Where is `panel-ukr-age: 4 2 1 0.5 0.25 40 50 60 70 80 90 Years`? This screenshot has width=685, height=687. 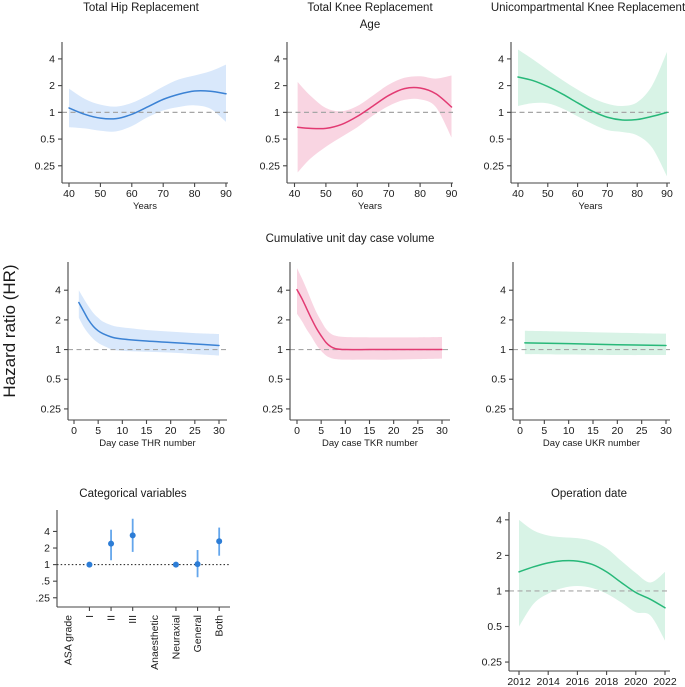
panel-ukr-age: 4 2 1 0.5 0.25 40 50 60 70 80 90 Years is located at coordinates (578, 127).